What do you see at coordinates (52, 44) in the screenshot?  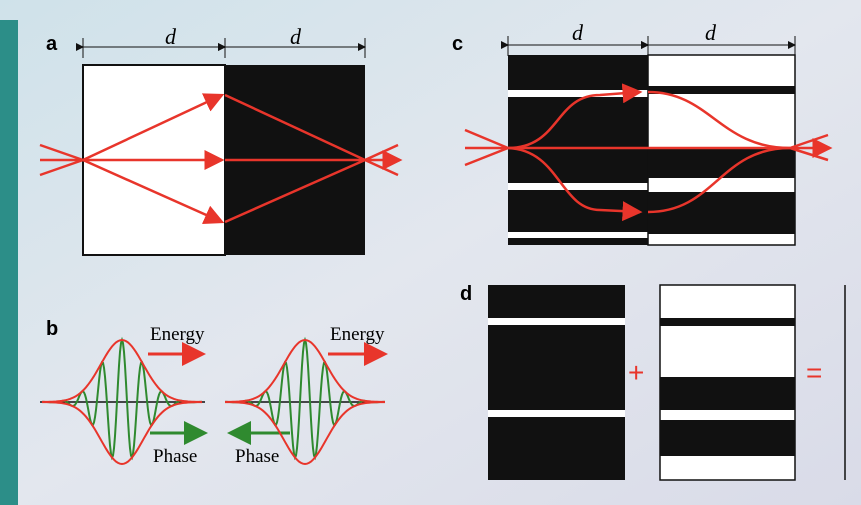 I see `panel-label: a` at bounding box center [52, 44].